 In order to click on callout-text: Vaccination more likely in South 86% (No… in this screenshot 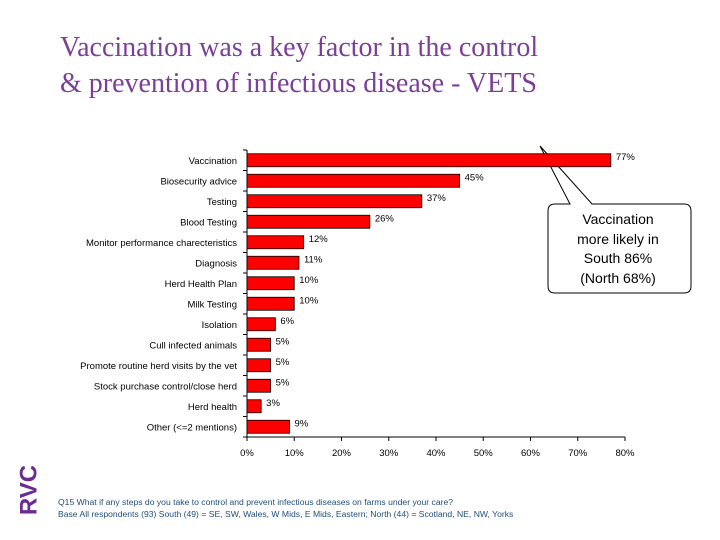, I will do `click(618, 249)`.